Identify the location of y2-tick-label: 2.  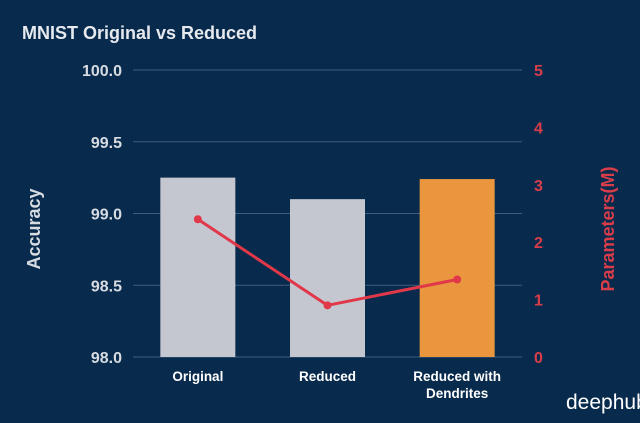
(538, 243).